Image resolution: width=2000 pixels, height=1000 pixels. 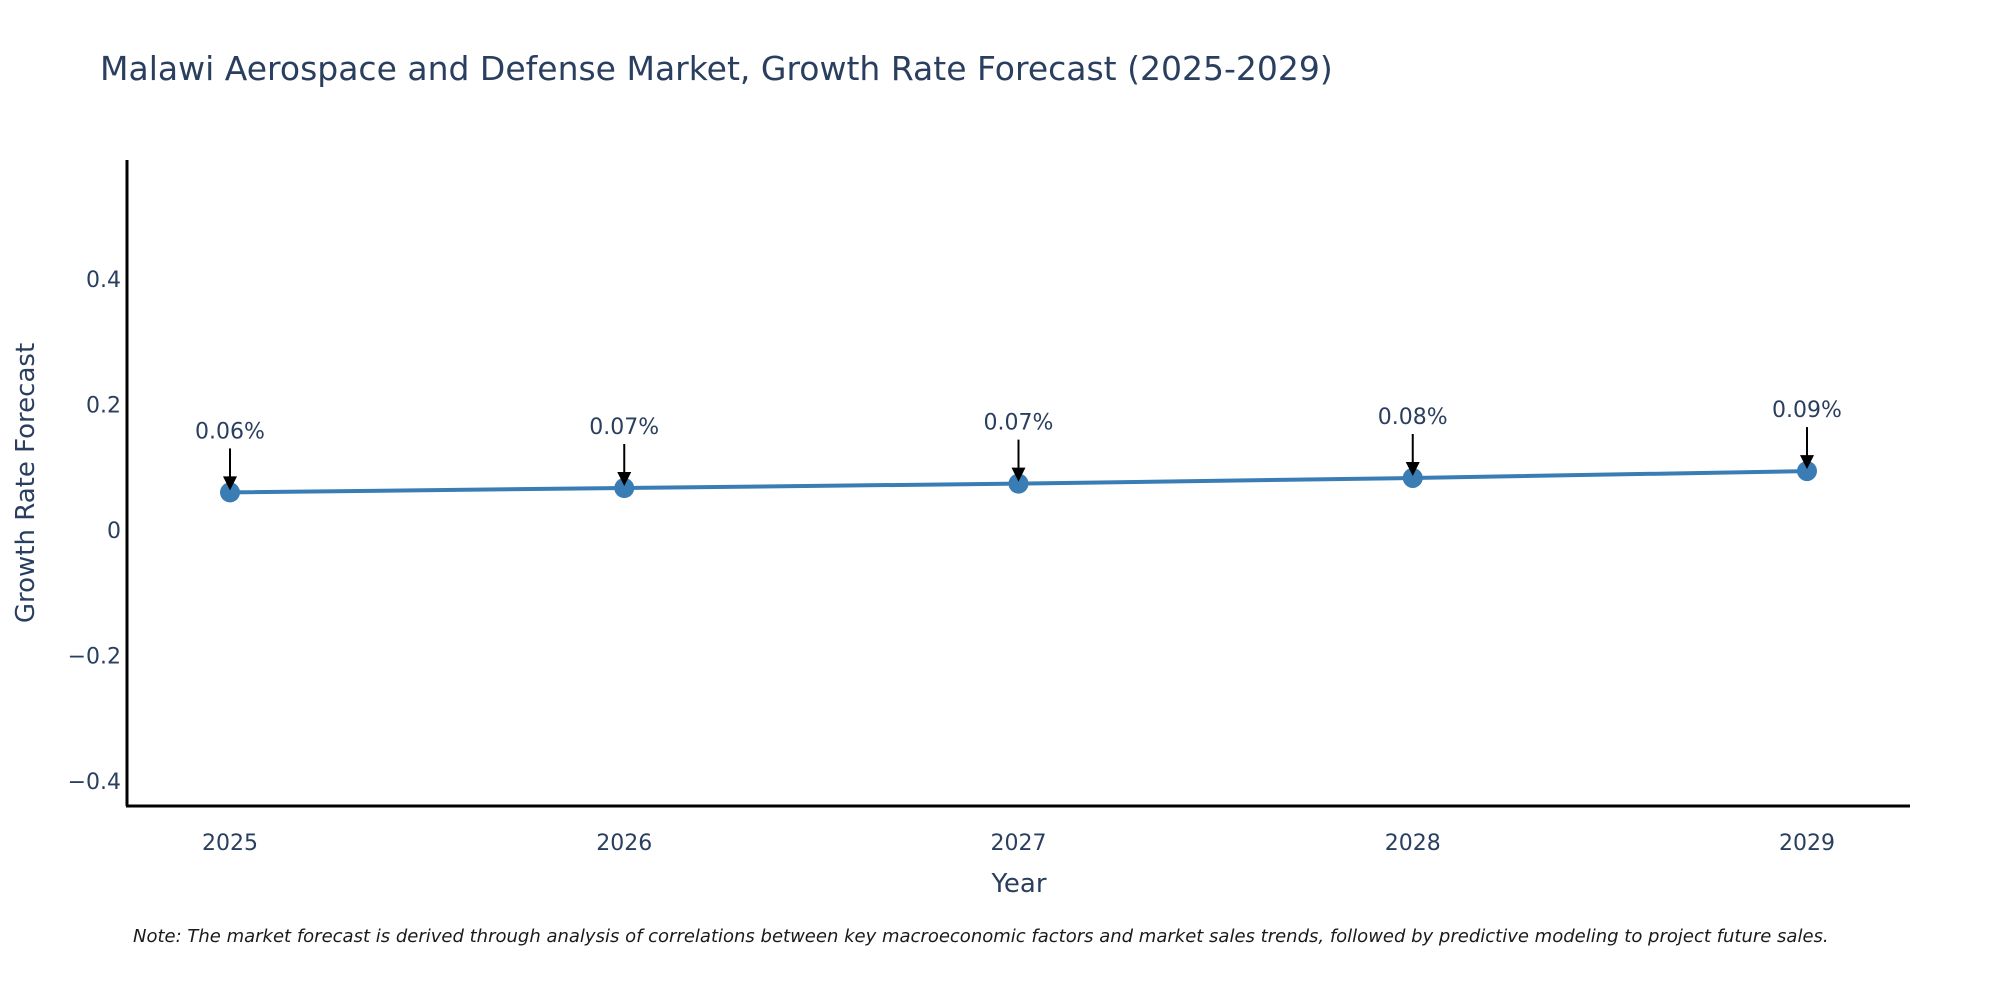 I want to click on x-tick-label: 2028, so click(x=1413, y=843).